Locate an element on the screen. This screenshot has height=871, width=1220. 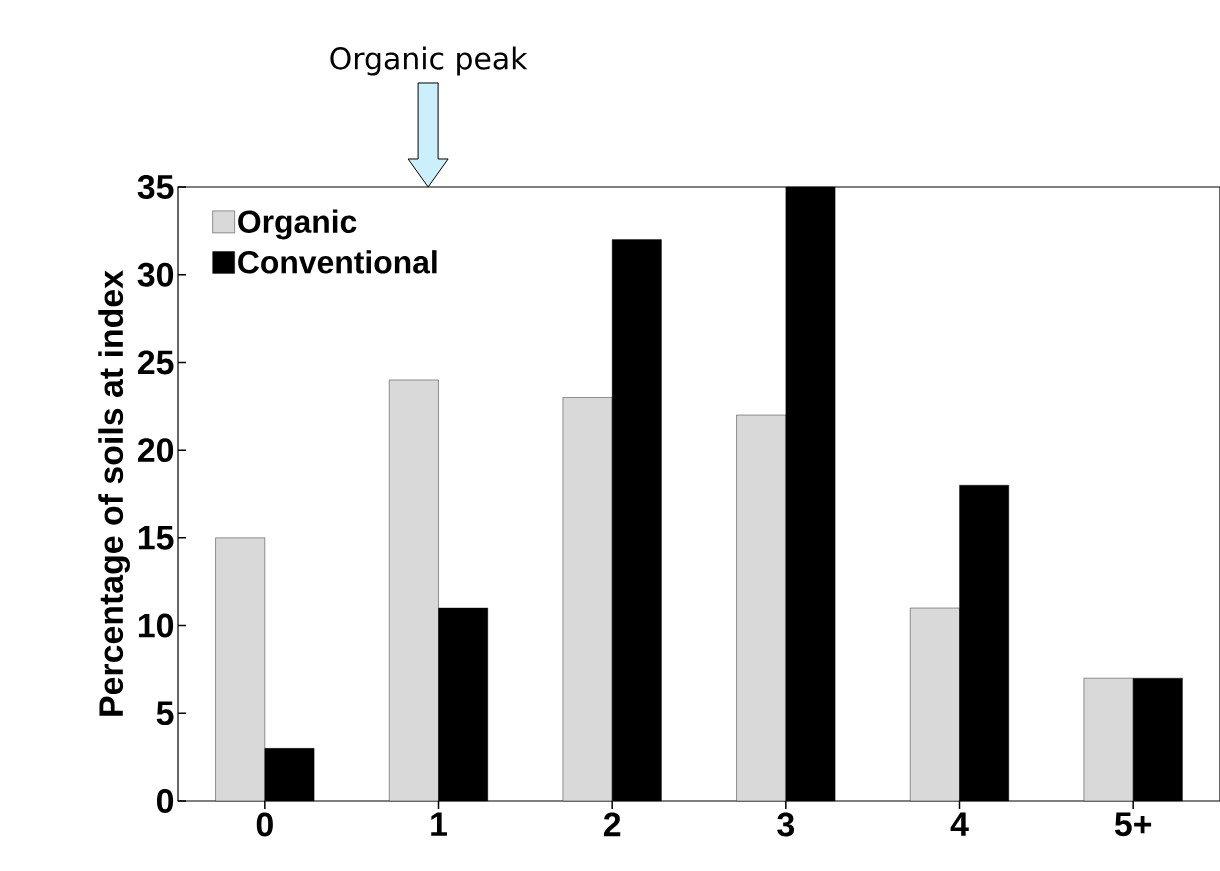
x-tick-label: 0 is located at coordinates (264, 824).